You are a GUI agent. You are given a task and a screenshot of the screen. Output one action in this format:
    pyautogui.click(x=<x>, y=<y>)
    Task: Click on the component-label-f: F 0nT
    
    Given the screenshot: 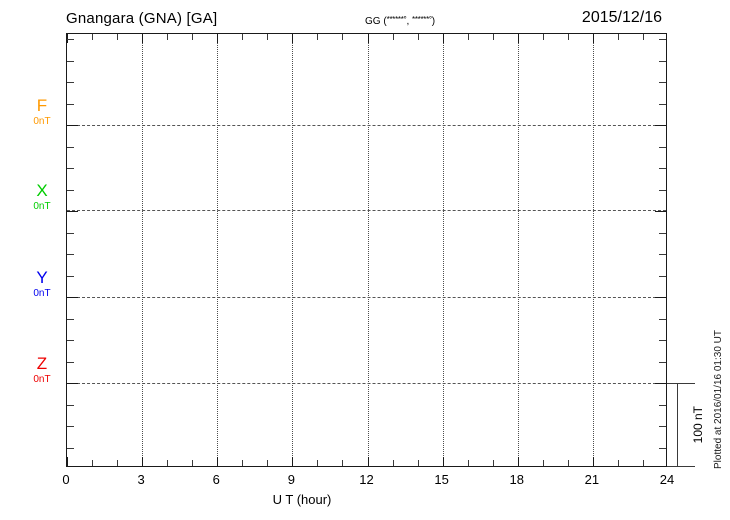 What is the action you would take?
    pyautogui.click(x=42, y=112)
    